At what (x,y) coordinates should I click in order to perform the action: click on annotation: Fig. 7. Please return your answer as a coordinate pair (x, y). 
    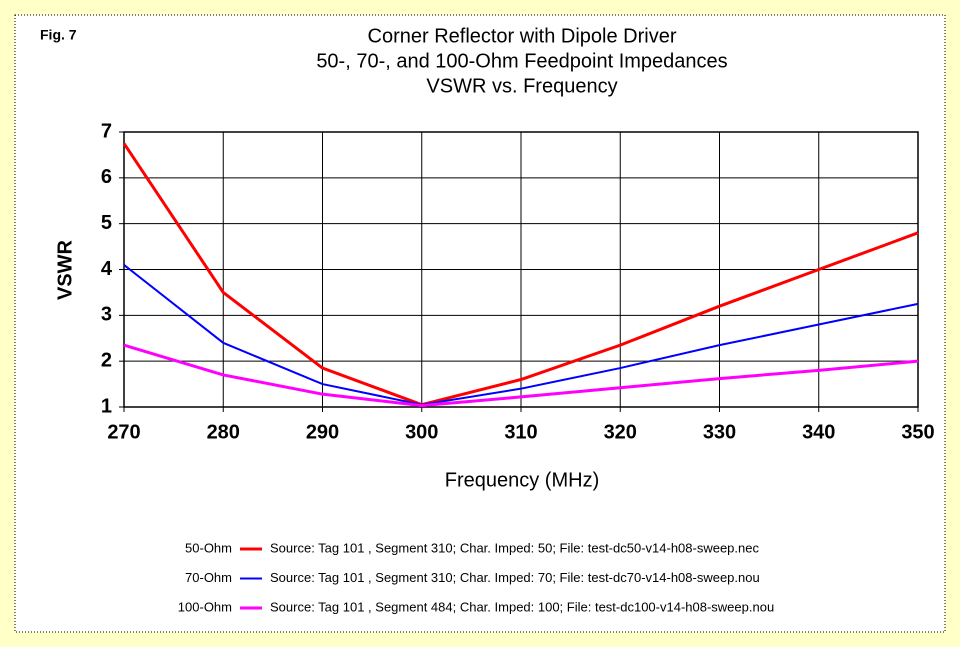
    Looking at the image, I should click on (58, 35).